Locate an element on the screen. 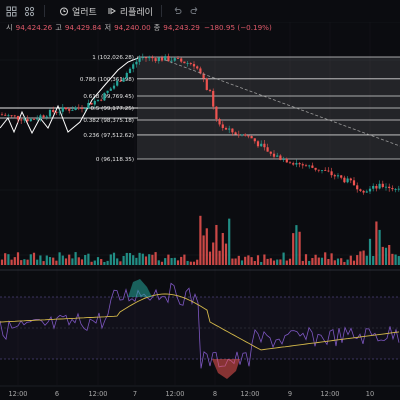  fib-level-label: 0.618 (99,769.45) is located at coordinates (108, 97).